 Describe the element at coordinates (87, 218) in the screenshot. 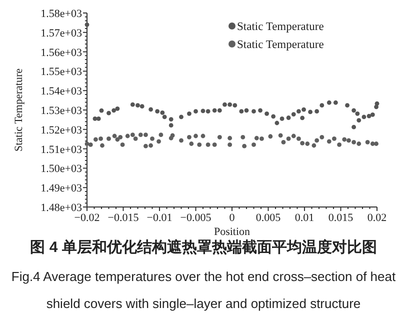

I see `x-tick-label: −0.02` at that location.